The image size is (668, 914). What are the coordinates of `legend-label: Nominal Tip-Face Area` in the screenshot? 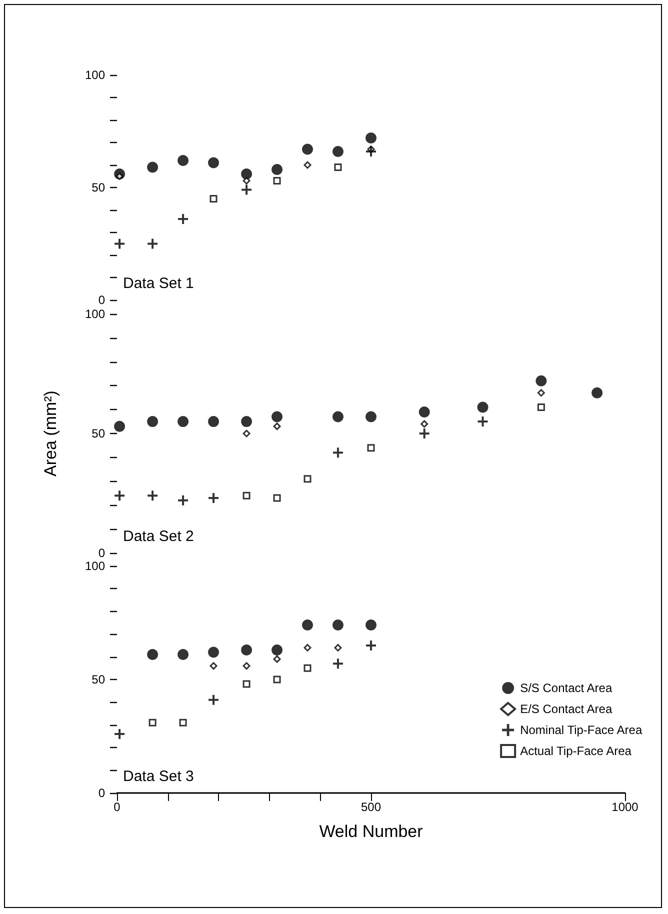 It's located at (581, 730).